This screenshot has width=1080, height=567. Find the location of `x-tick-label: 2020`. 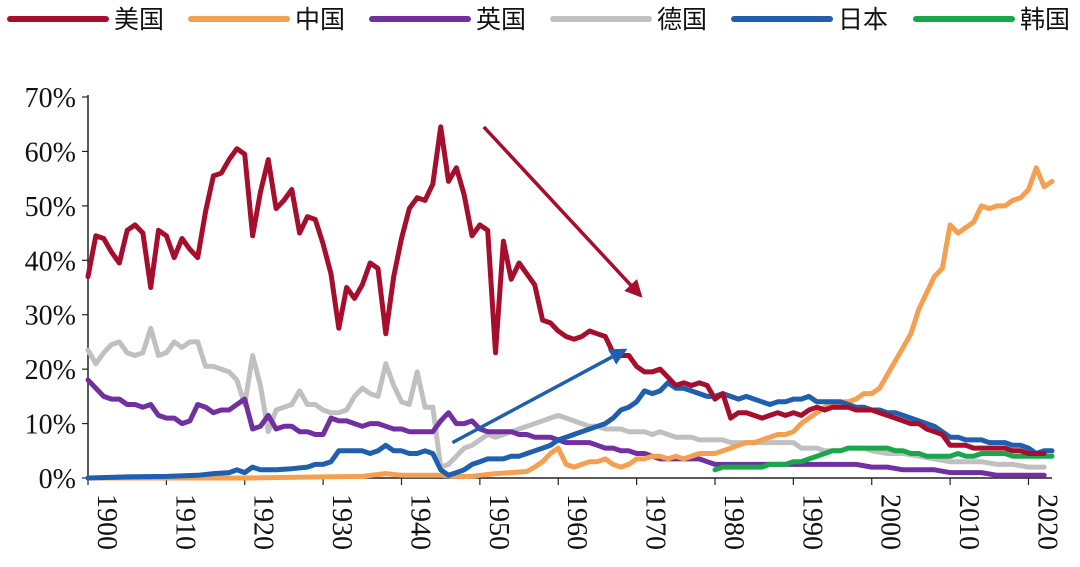

x-tick-label: 2020 is located at coordinates (1046, 522).